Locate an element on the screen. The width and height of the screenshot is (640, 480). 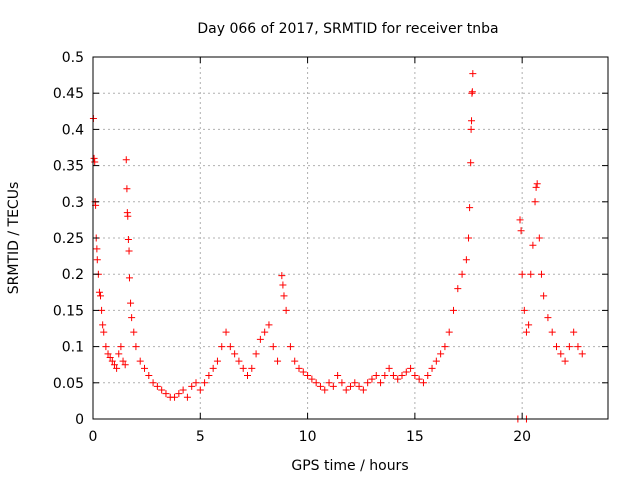
x-axis-title: GPS time / hours is located at coordinates (349, 466).